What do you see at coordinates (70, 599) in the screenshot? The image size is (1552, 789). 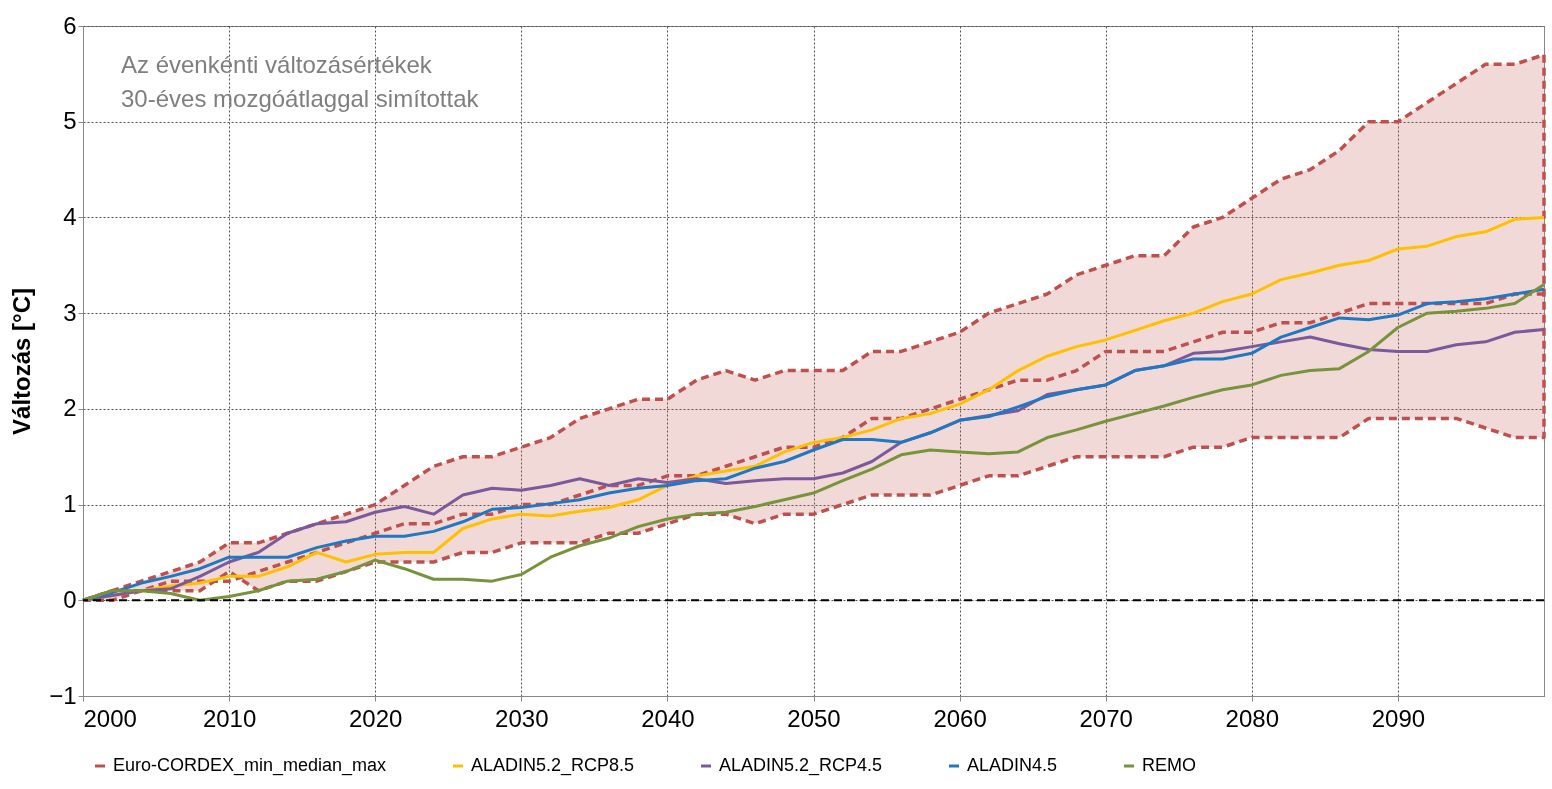 I see `y-tick-label: 0` at bounding box center [70, 599].